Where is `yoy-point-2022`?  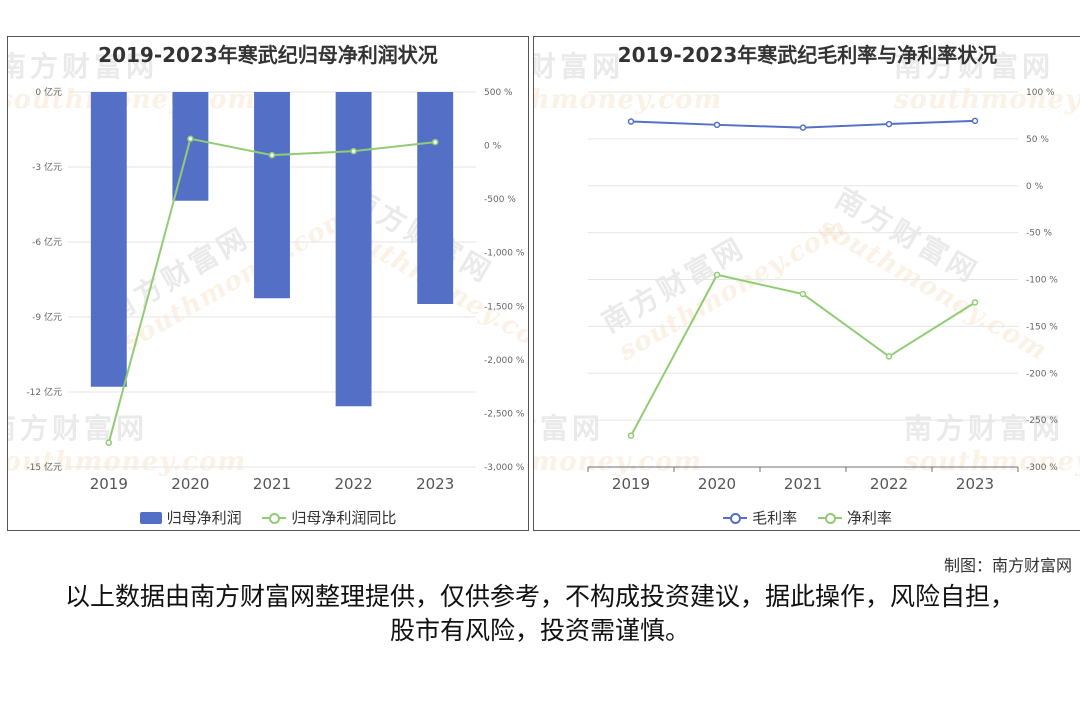
yoy-point-2022 is located at coordinates (353, 151).